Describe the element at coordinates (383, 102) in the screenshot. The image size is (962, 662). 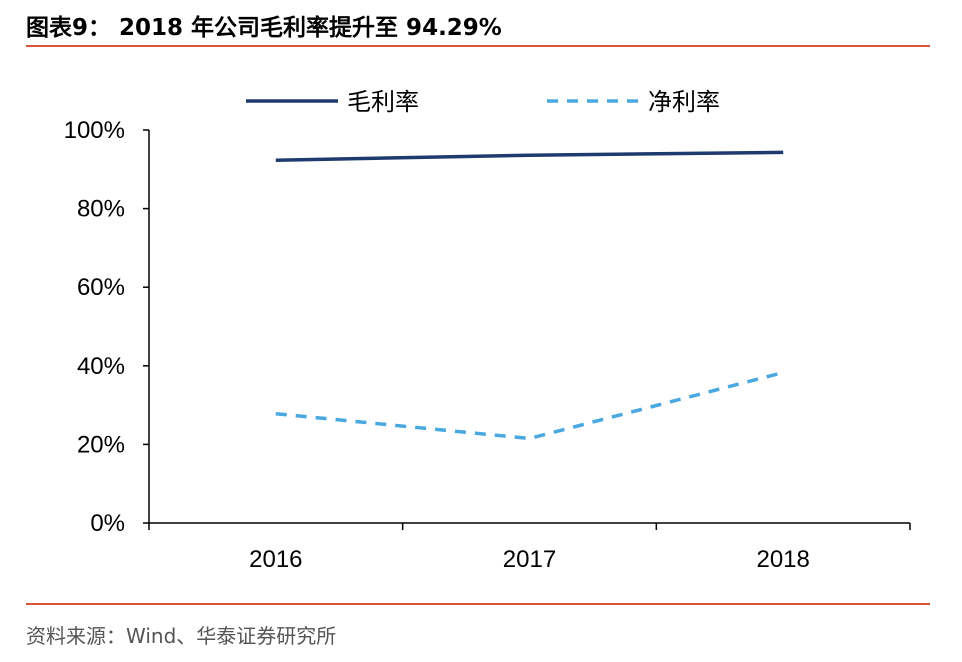
I see `legend-label: 毛利率` at that location.